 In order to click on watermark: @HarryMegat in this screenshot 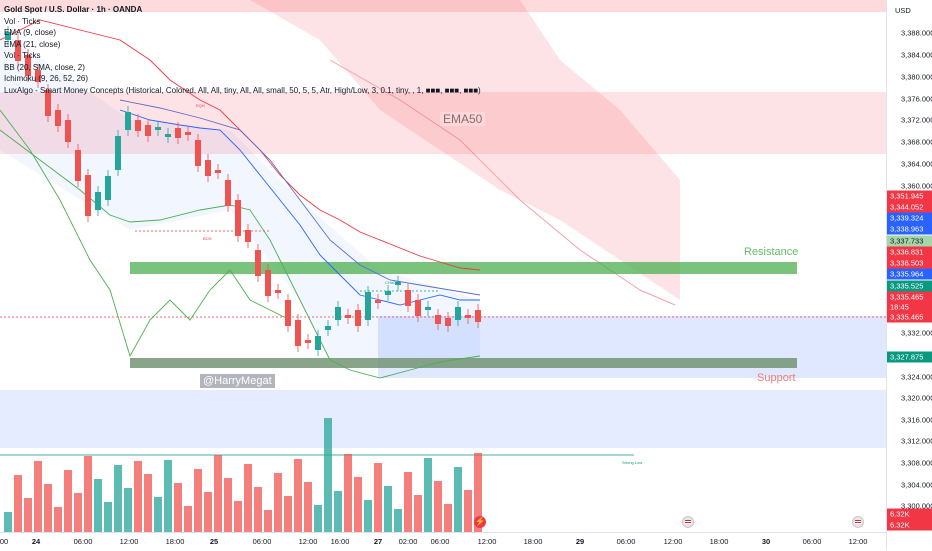, I will do `click(237, 381)`.